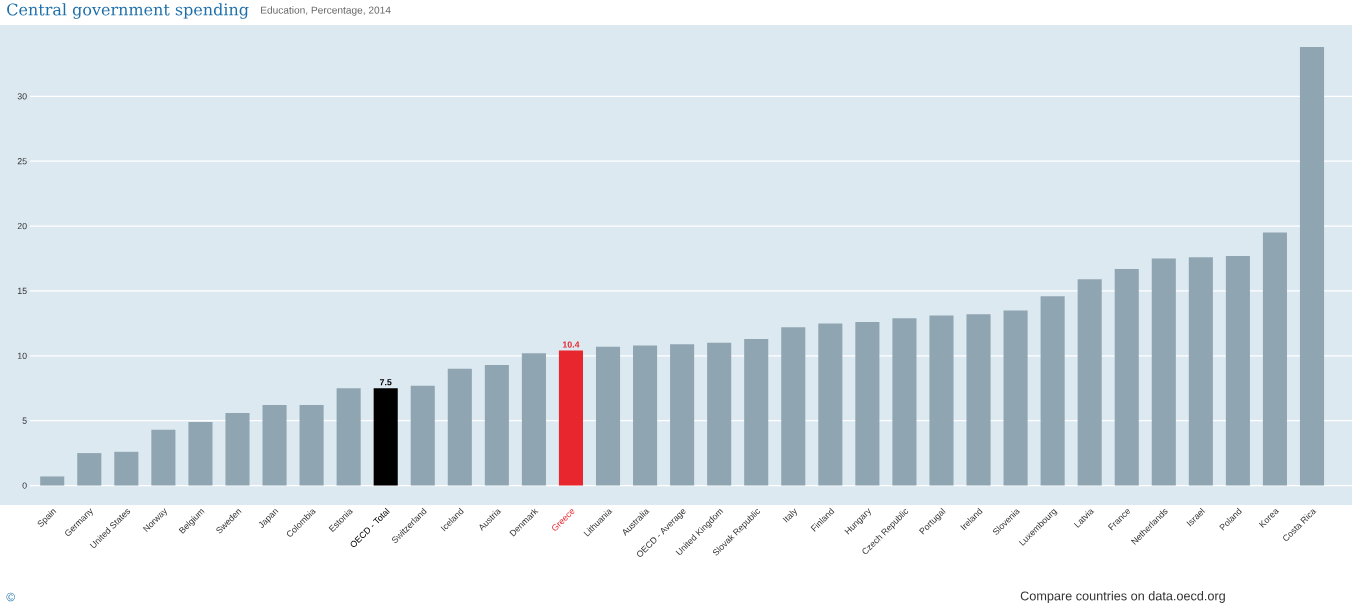 The width and height of the screenshot is (1352, 607). I want to click on y-tick-label: 0, so click(24, 485).